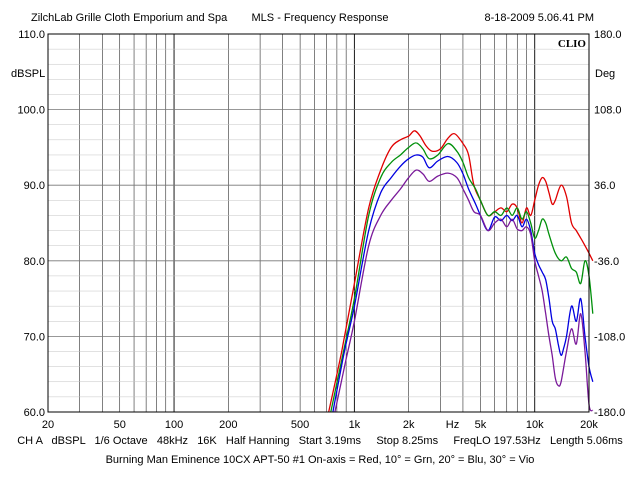 The height and width of the screenshot is (480, 640). Describe the element at coordinates (609, 224) in the screenshot. I see `y2-tick-labels: 180.0 108.0 36.0 -36.0 -108.0 -180.0` at that location.